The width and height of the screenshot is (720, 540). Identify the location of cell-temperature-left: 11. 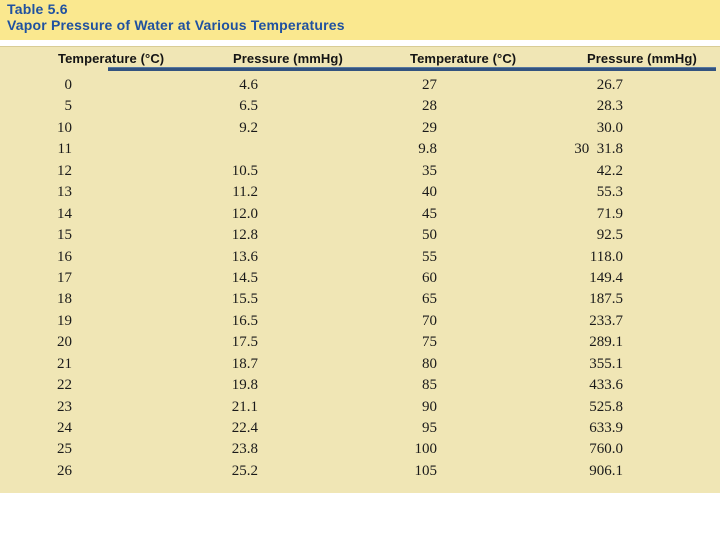
(64, 149).